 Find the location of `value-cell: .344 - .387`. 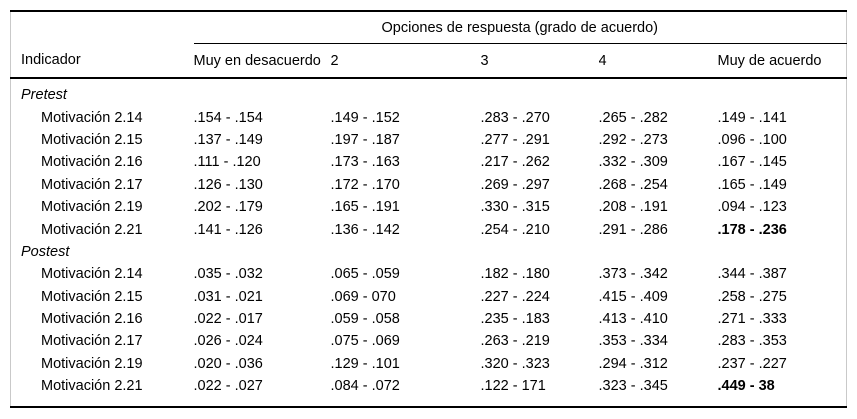

value-cell: .344 - .387 is located at coordinates (752, 274).